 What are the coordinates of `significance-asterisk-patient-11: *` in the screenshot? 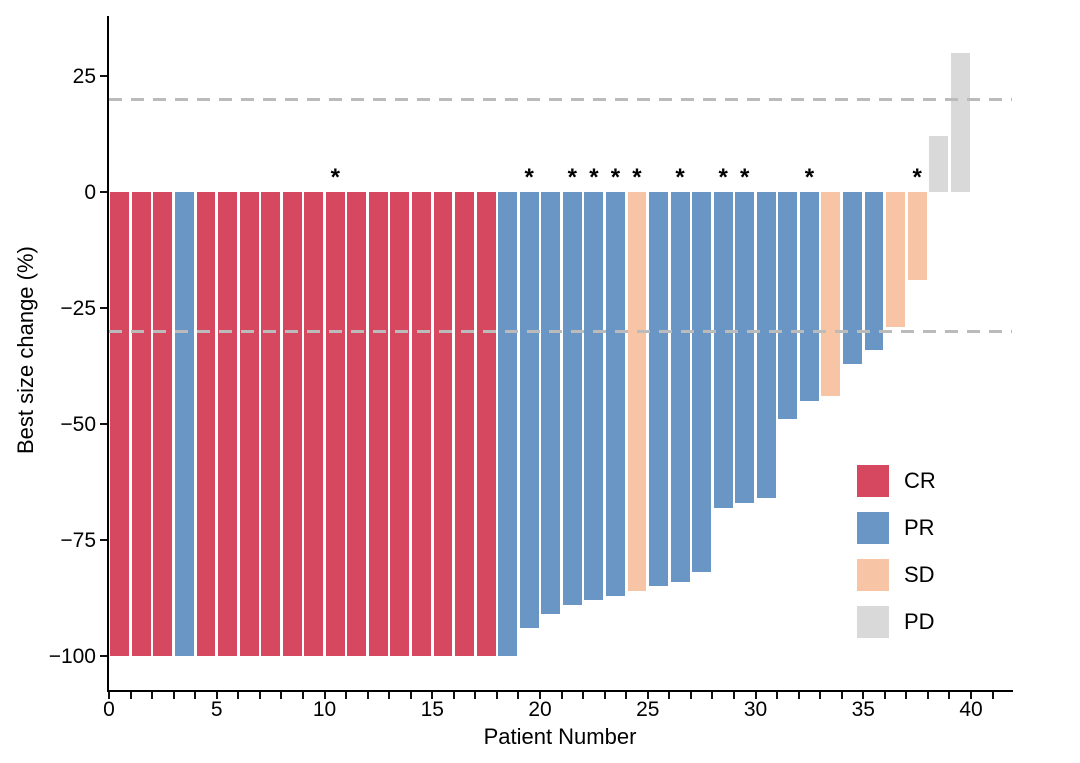 It's located at (335, 177).